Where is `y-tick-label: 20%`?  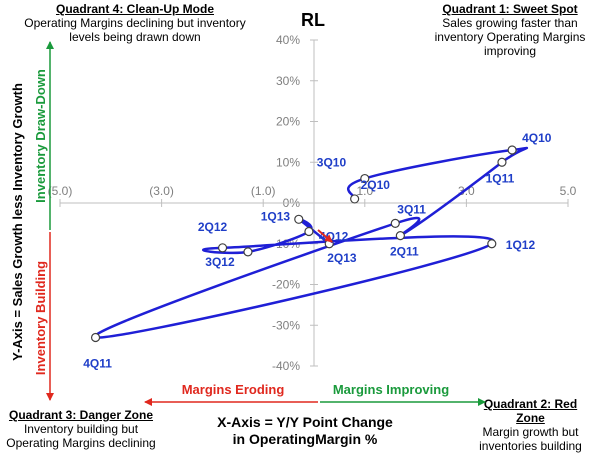 y-tick-label: 20% is located at coordinates (288, 122).